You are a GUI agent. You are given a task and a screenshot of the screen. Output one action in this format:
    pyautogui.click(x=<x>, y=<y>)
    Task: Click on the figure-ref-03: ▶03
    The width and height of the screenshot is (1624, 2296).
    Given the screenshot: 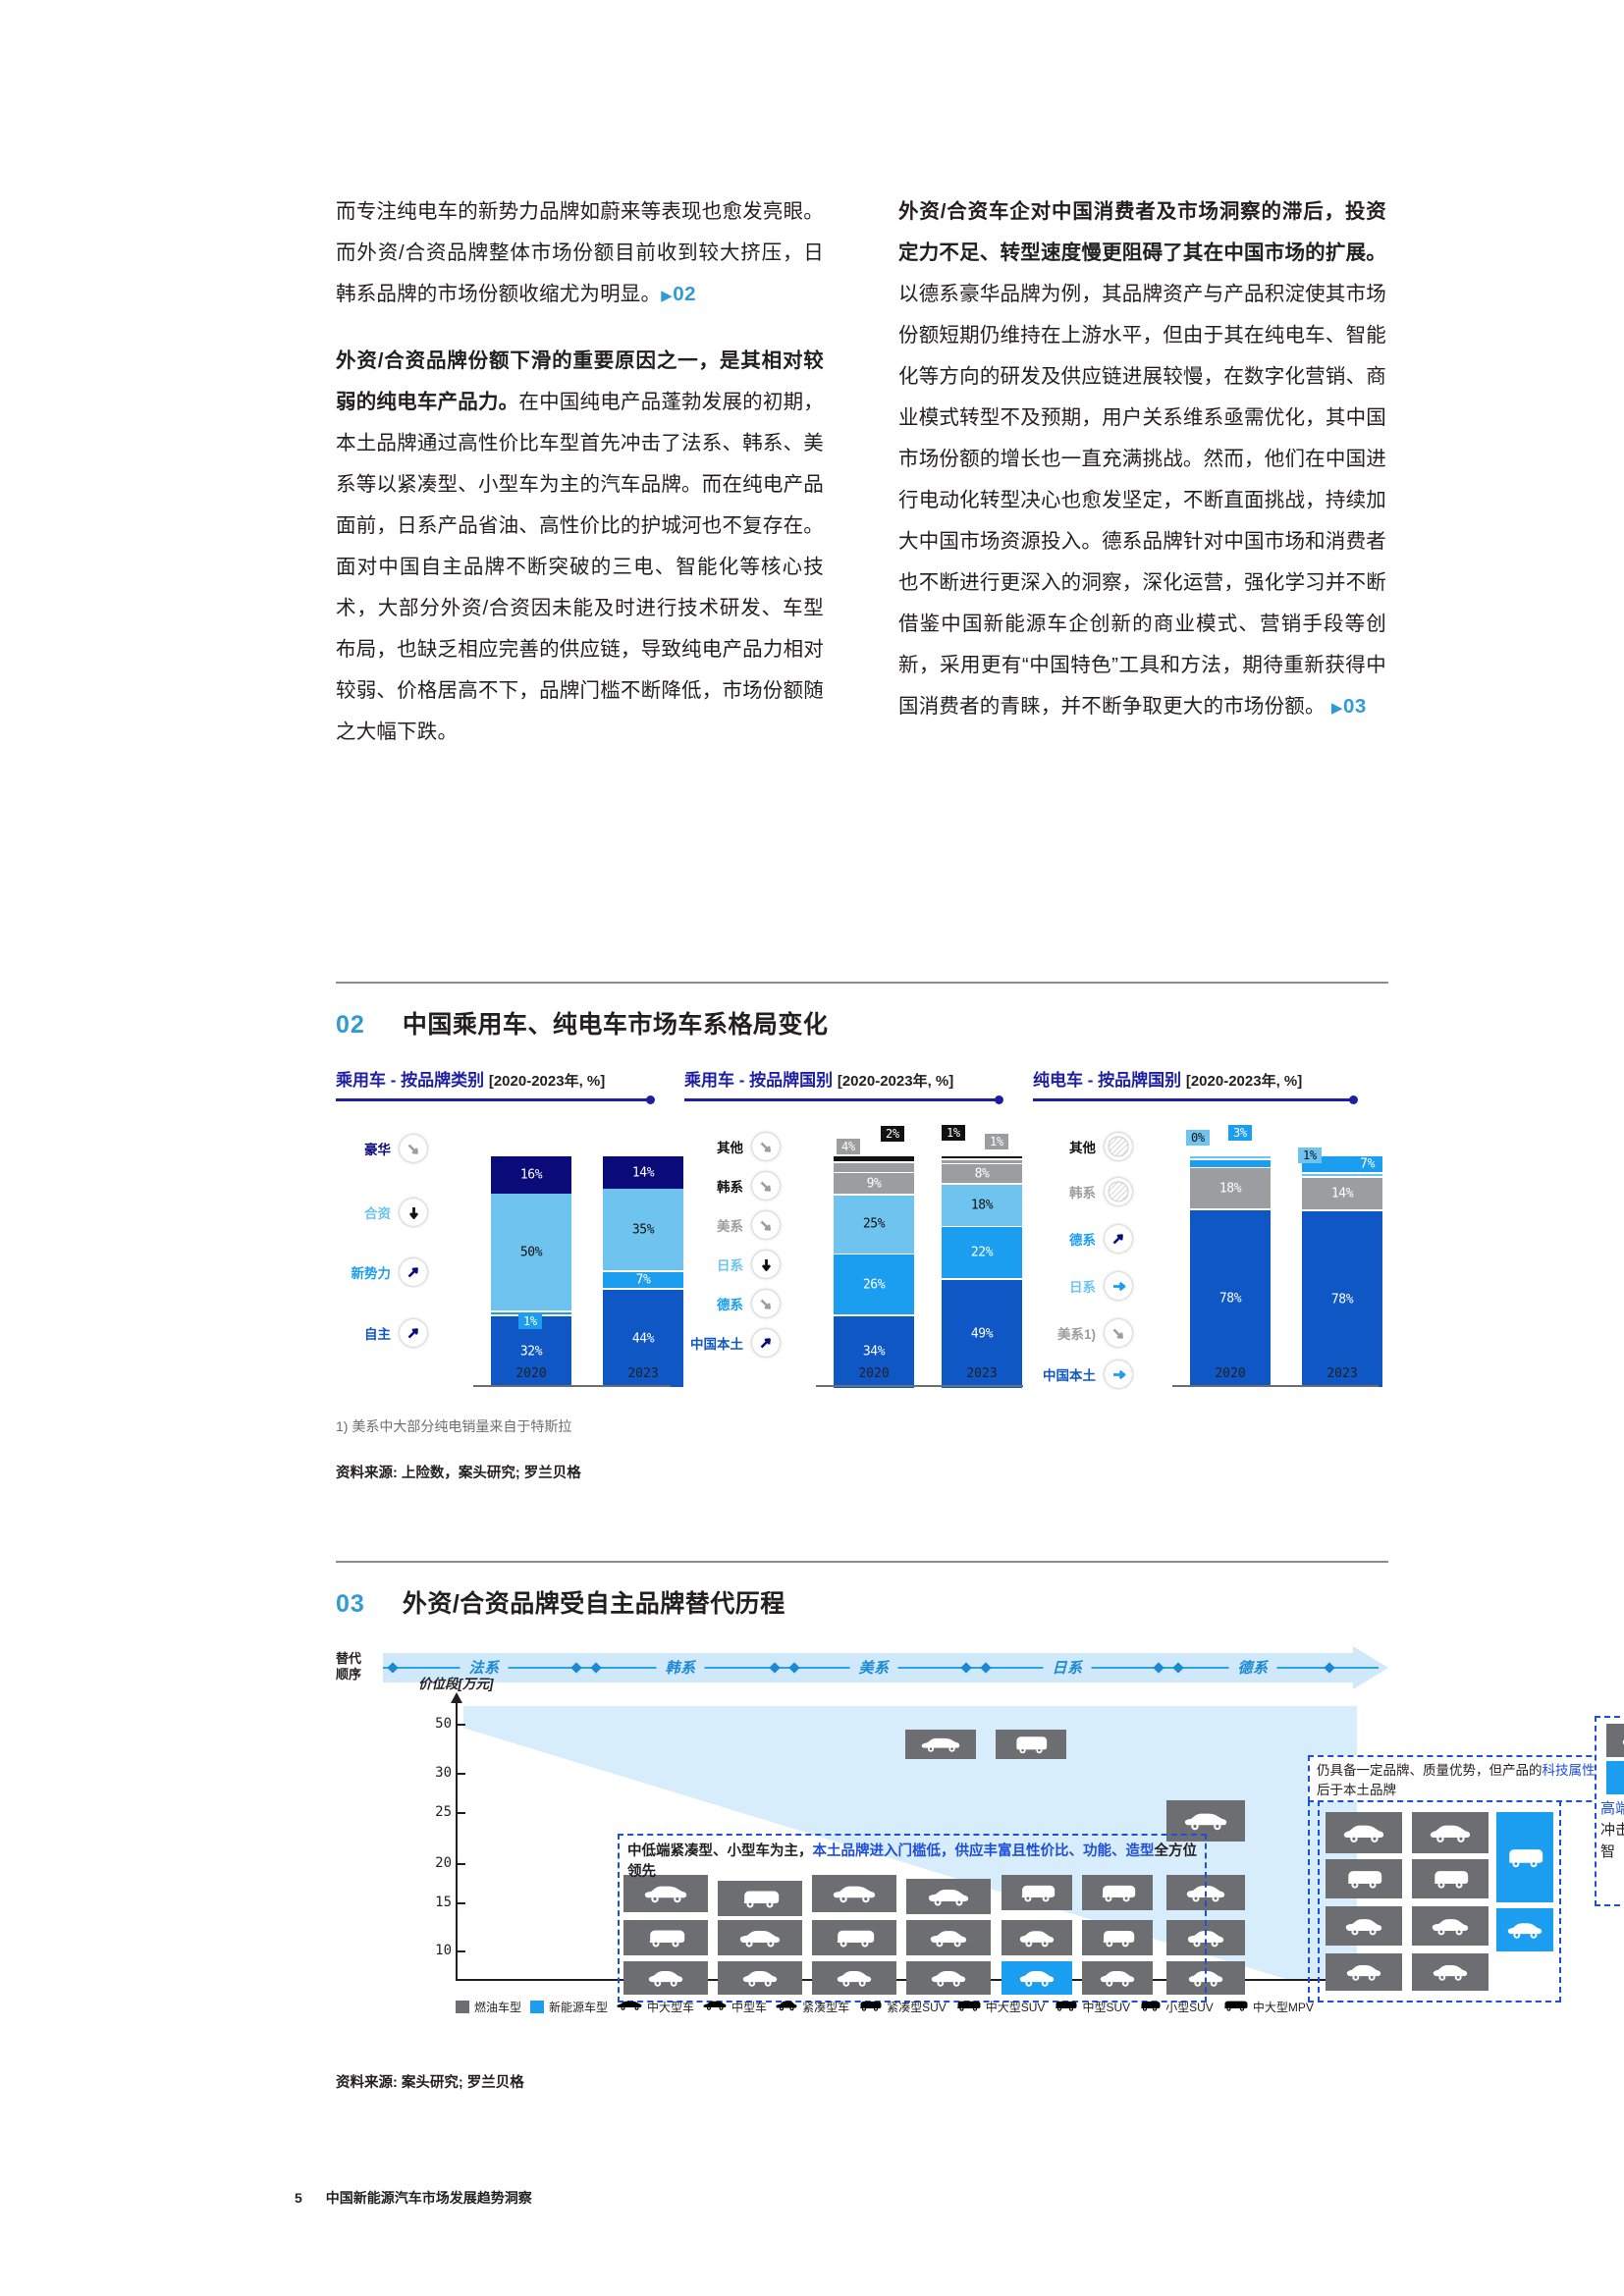 What is the action you would take?
    pyautogui.click(x=1348, y=707)
    